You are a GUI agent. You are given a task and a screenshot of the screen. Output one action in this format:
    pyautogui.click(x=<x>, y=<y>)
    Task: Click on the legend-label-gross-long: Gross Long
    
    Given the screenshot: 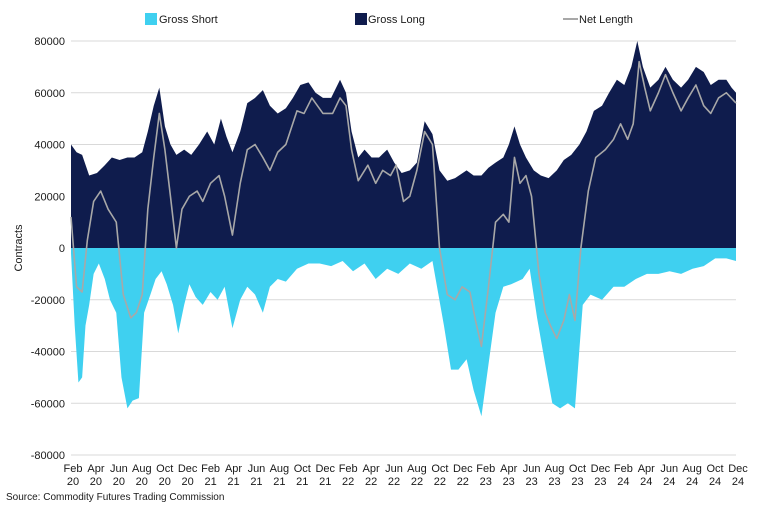 What is the action you would take?
    pyautogui.click(x=396, y=20)
    